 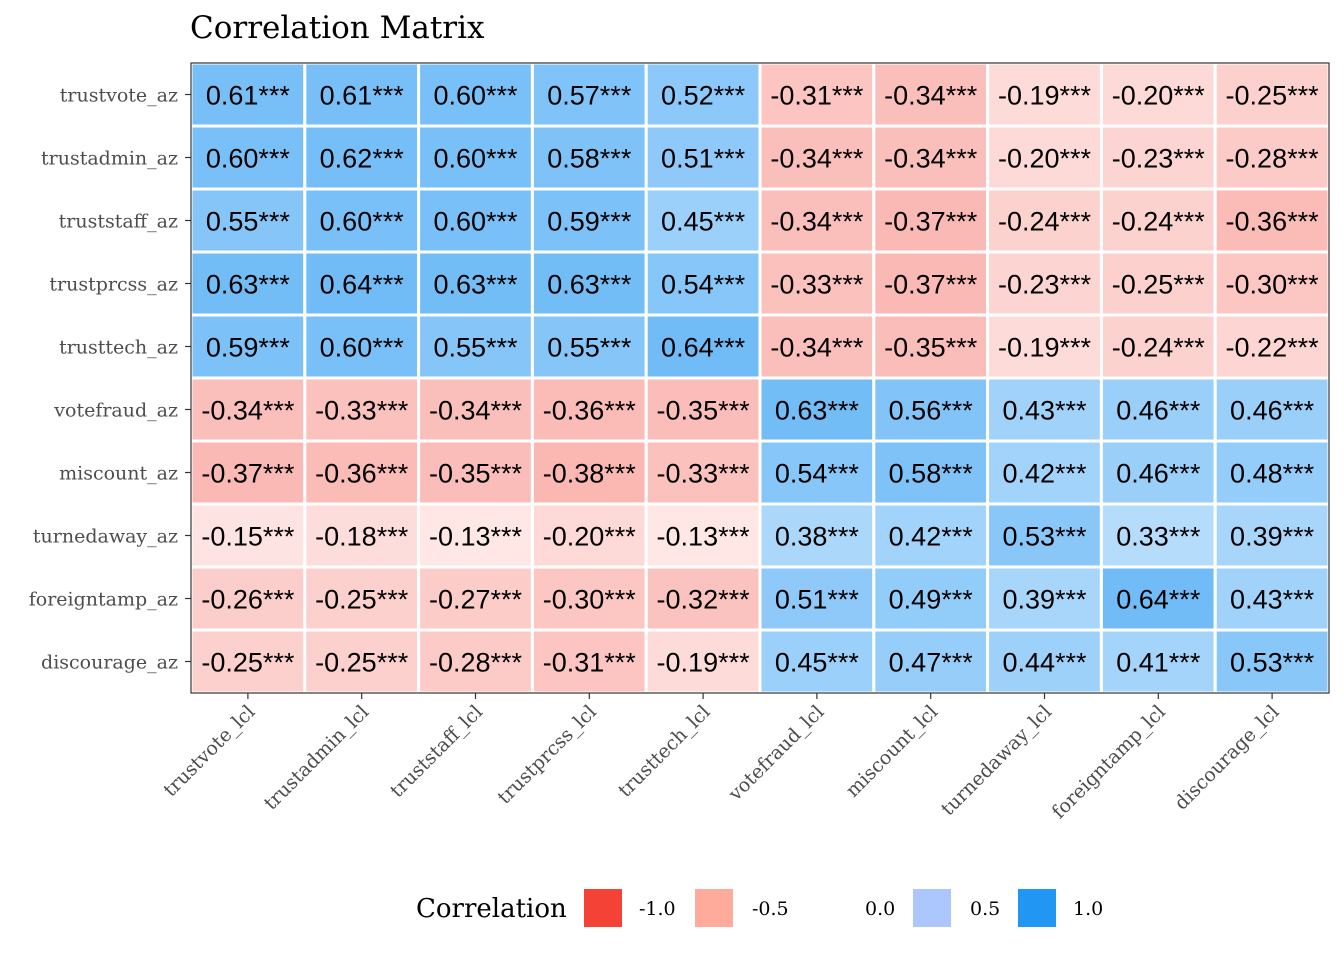 I want to click on cell-label: 0.56***, so click(x=931, y=411).